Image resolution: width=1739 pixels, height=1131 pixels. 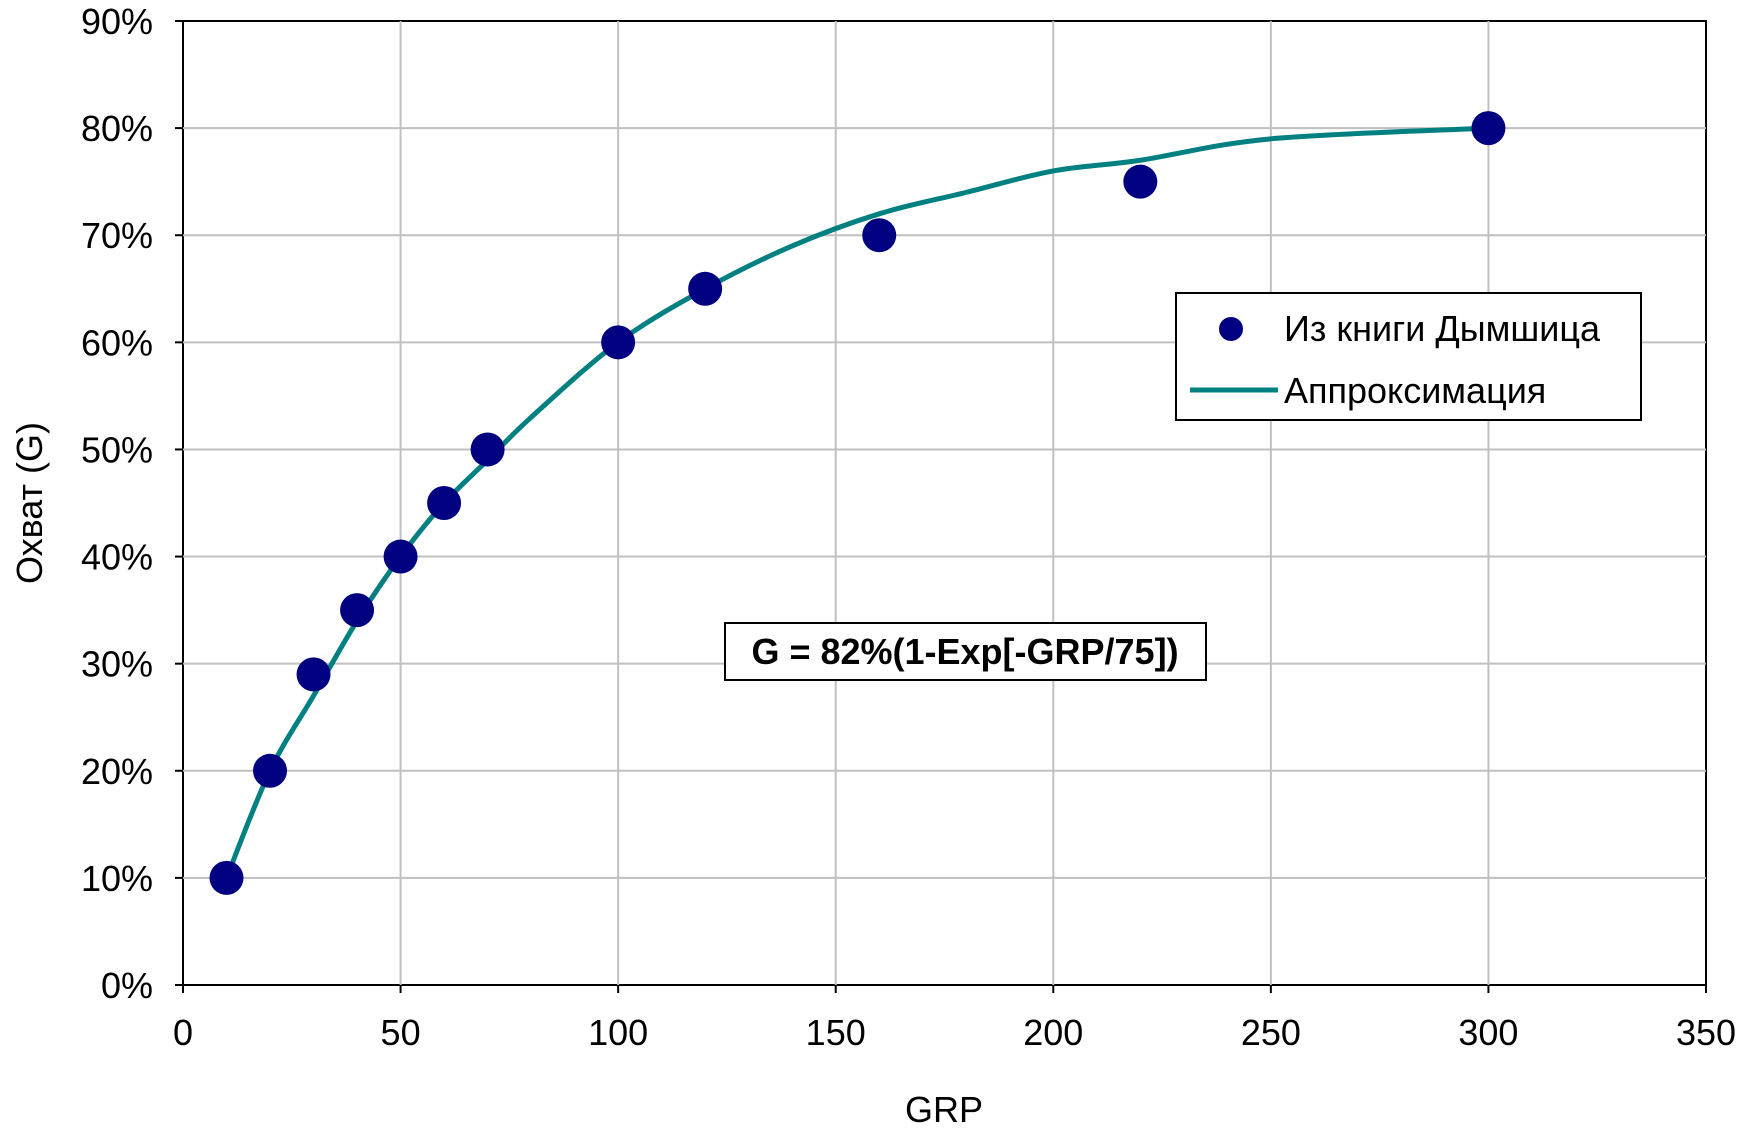 I want to click on formula-box, so click(x=965, y=651).